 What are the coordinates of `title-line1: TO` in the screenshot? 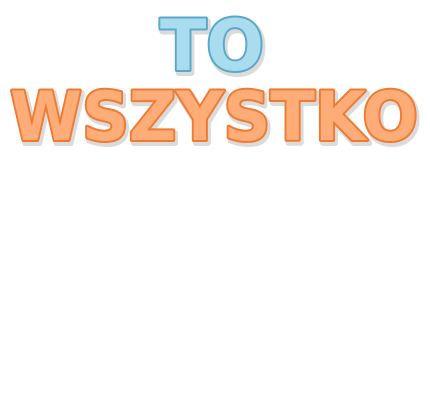 It's located at (212, 46).